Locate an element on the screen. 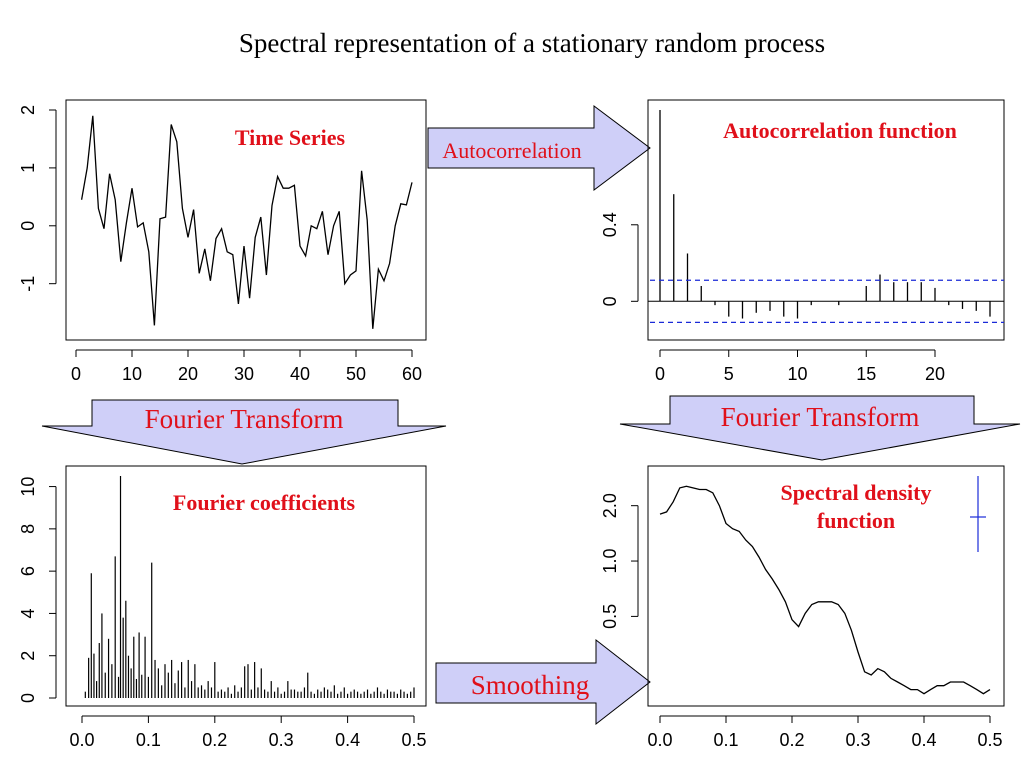 This screenshot has height=768, width=1024. time-series-frame is located at coordinates (246, 220).